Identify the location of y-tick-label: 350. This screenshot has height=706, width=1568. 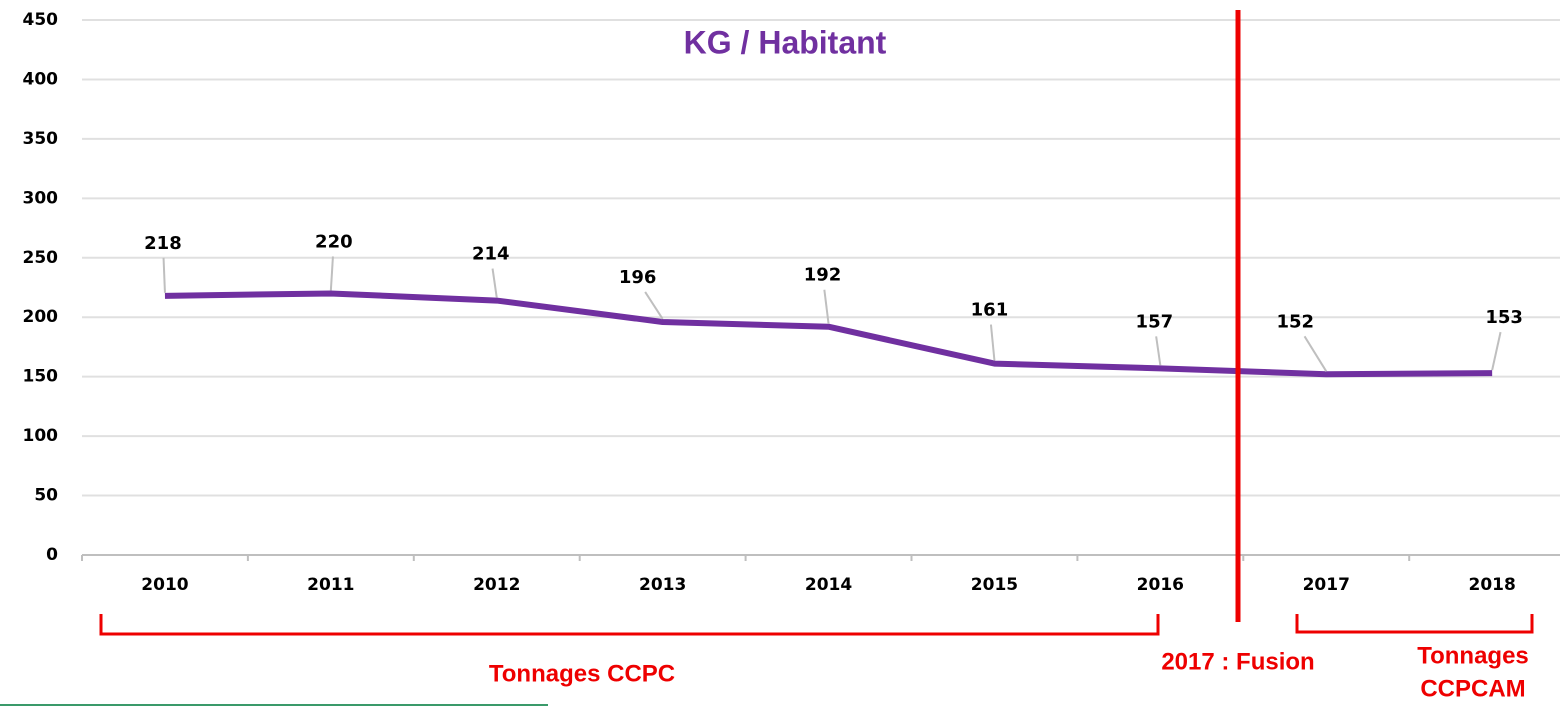
(41, 139).